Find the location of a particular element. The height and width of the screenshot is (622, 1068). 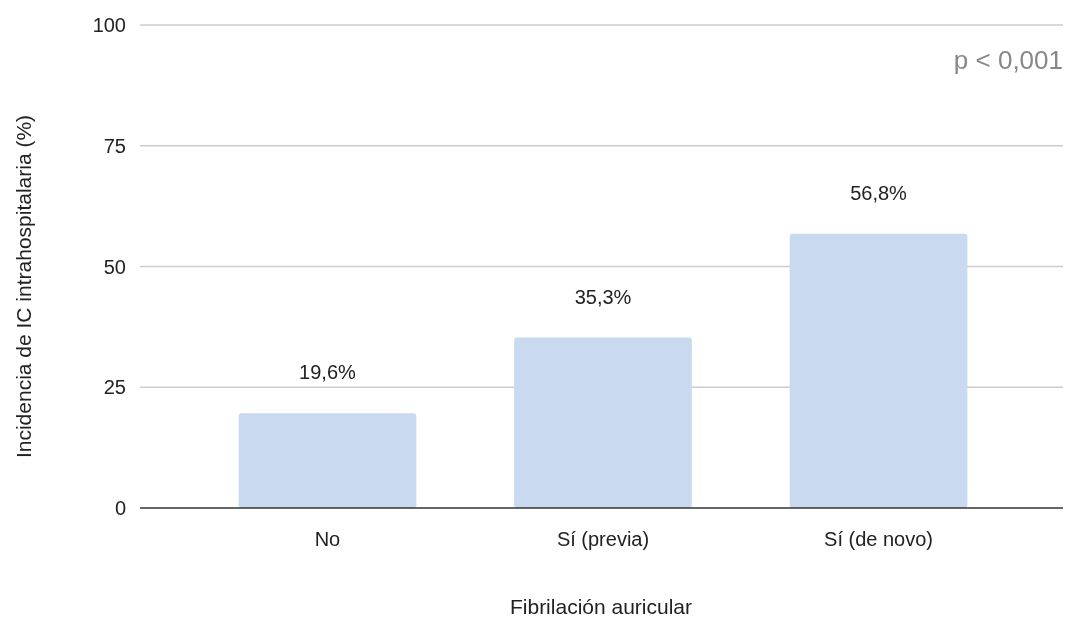

y-tick-label: 25 is located at coordinates (114, 387).